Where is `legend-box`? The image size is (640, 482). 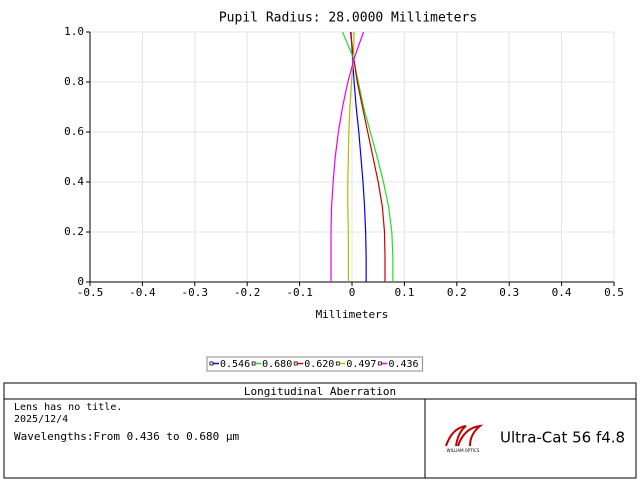 legend-box is located at coordinates (315, 364).